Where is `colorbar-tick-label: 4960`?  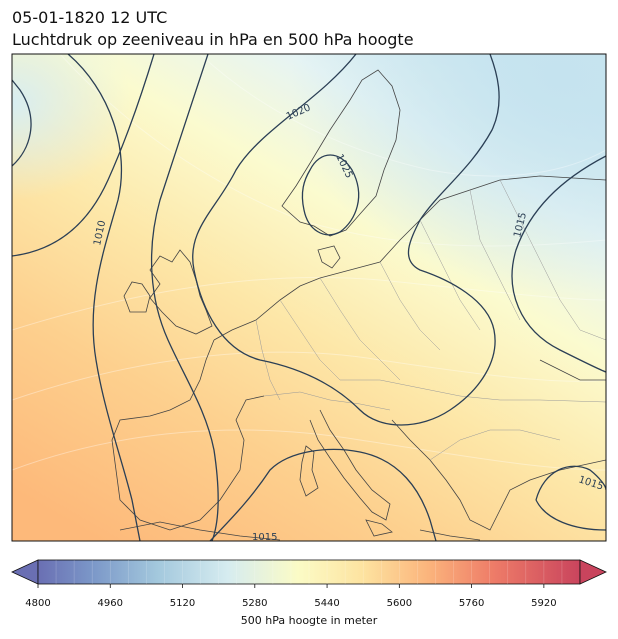 colorbar-tick-label: 4960 is located at coordinates (110, 603).